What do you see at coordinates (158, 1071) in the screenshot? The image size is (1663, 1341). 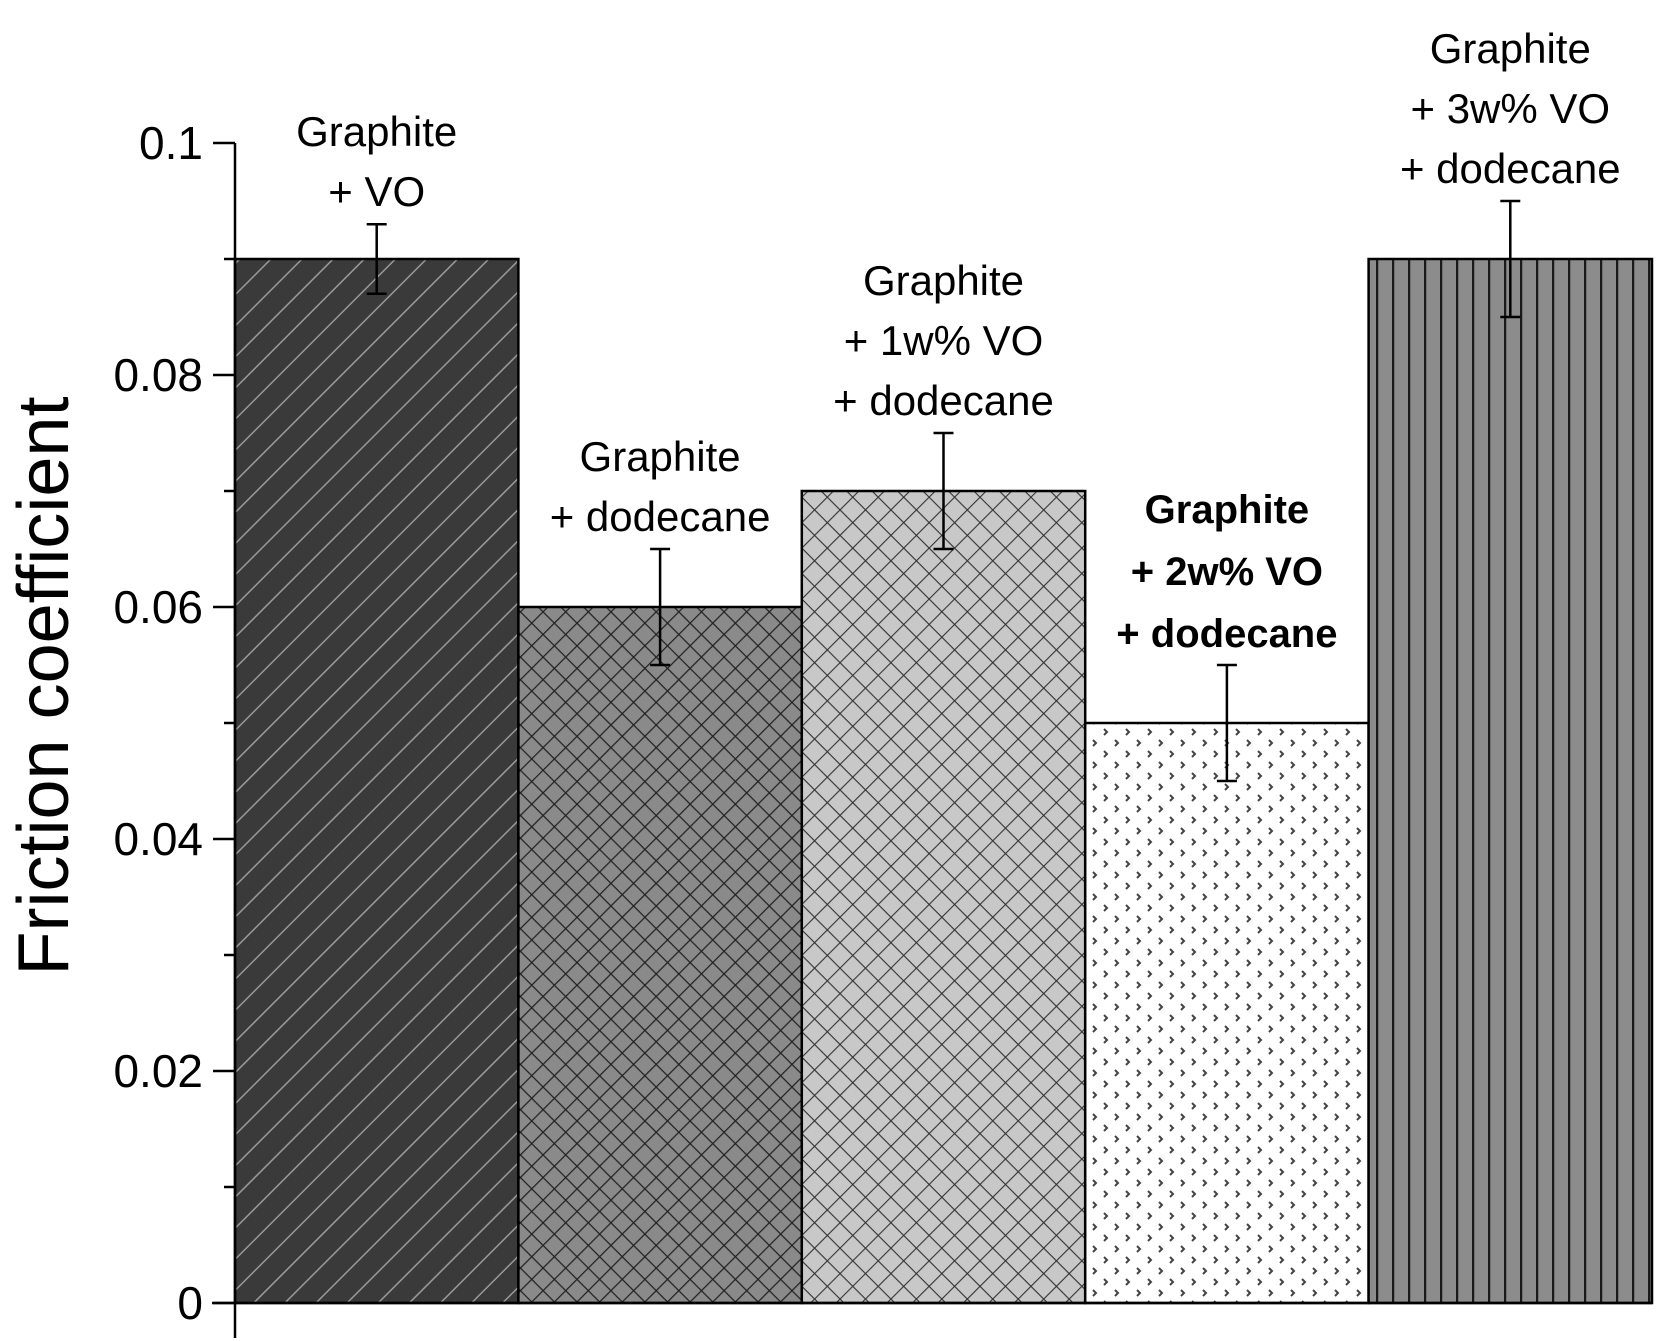 I see `y-tick-label: 0.02` at bounding box center [158, 1071].